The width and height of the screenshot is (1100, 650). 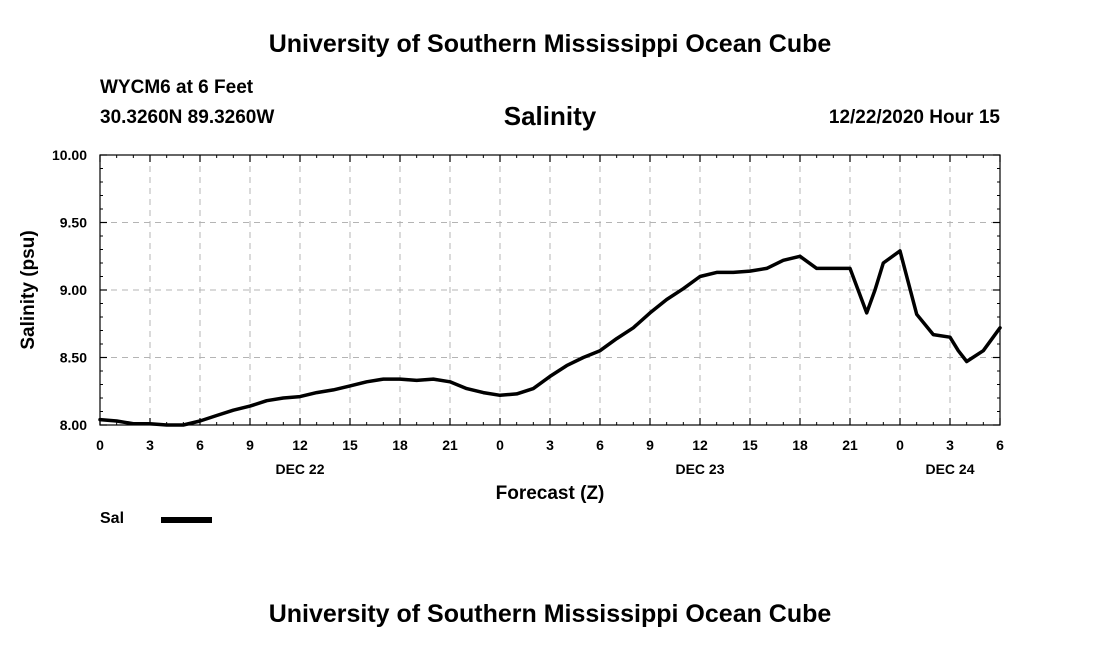 What do you see at coordinates (177, 87) in the screenshot?
I see `station-label: WYCM6 at 6 Feet` at bounding box center [177, 87].